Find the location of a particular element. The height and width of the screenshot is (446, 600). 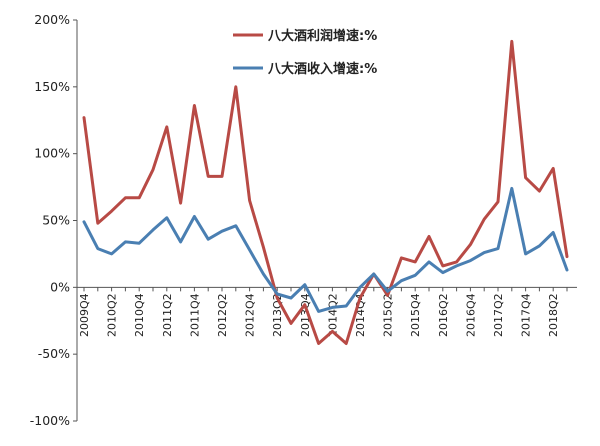

x-tick-label: 2015Q2 is located at coordinates (388, 315).